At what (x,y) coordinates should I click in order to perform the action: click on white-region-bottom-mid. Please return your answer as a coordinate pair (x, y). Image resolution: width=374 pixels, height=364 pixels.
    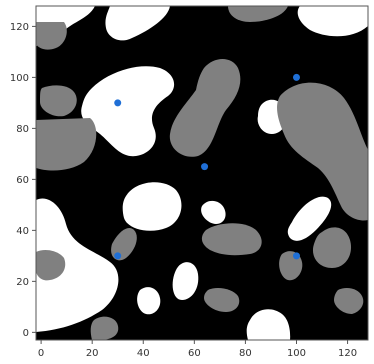
    Looking at the image, I should click on (149, 301).